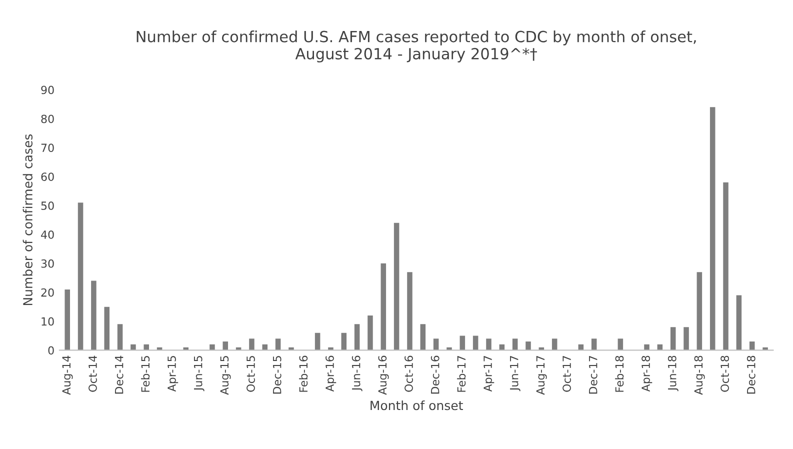 The width and height of the screenshot is (793, 449). Describe the element at coordinates (408, 374) in the screenshot. I see `x-tick-label: Oct-16` at that location.